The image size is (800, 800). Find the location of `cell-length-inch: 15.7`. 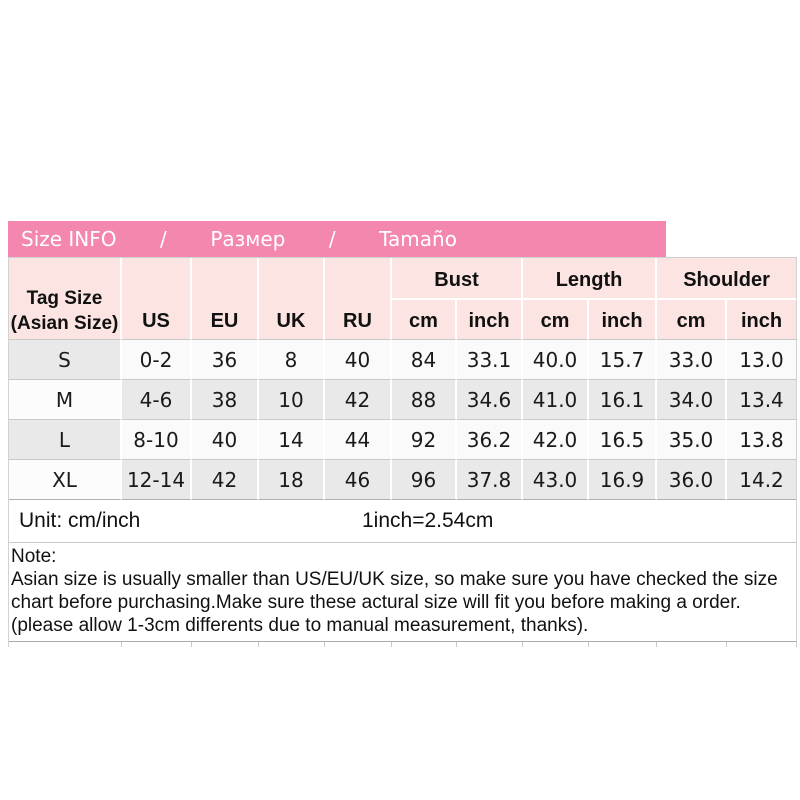

cell-length-inch: 15.7 is located at coordinates (623, 360).